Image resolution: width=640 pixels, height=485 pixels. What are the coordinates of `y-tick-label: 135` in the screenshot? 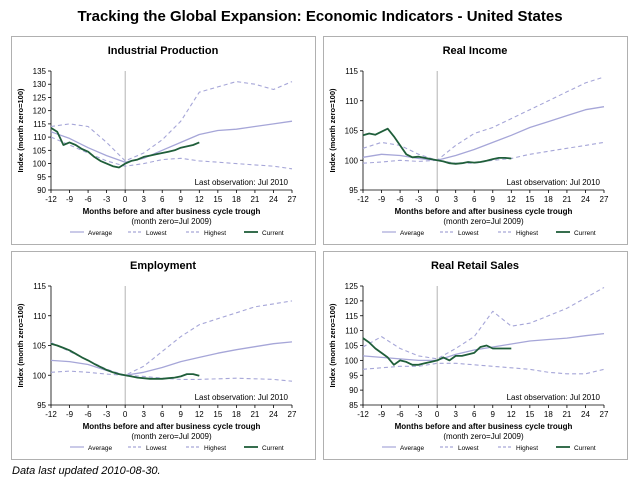 It's located at (40, 71).